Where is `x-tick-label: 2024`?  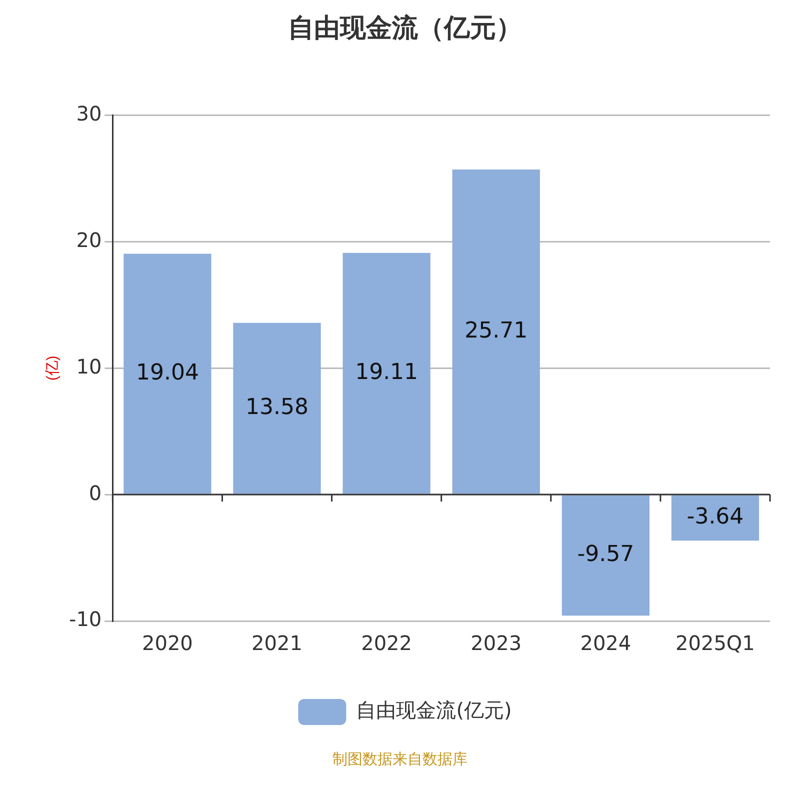
x-tick-label: 2024 is located at coordinates (606, 643).